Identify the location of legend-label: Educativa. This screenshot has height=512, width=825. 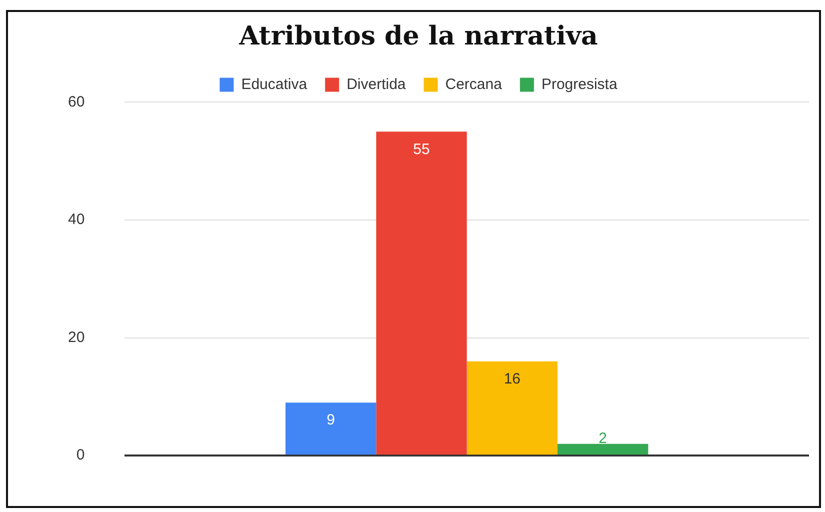
(274, 84).